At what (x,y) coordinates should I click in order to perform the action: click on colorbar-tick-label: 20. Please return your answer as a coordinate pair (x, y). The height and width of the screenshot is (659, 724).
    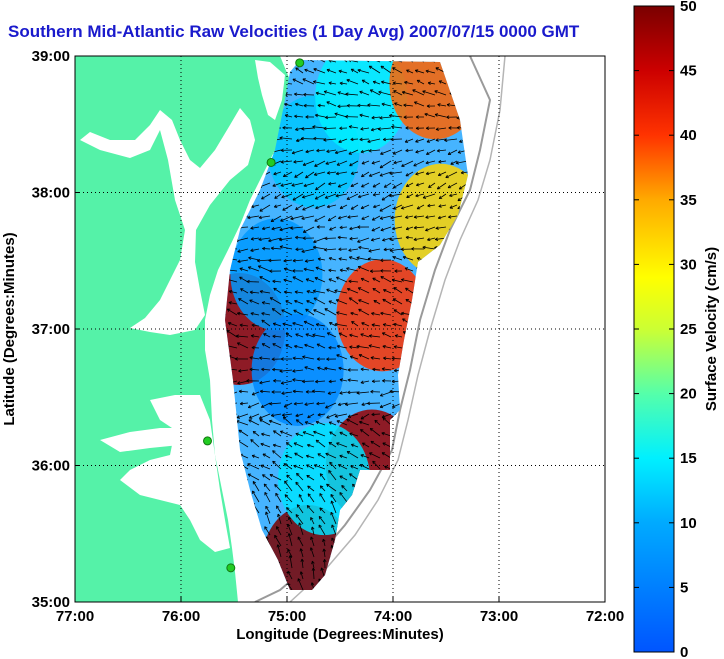
    Looking at the image, I should click on (688, 394).